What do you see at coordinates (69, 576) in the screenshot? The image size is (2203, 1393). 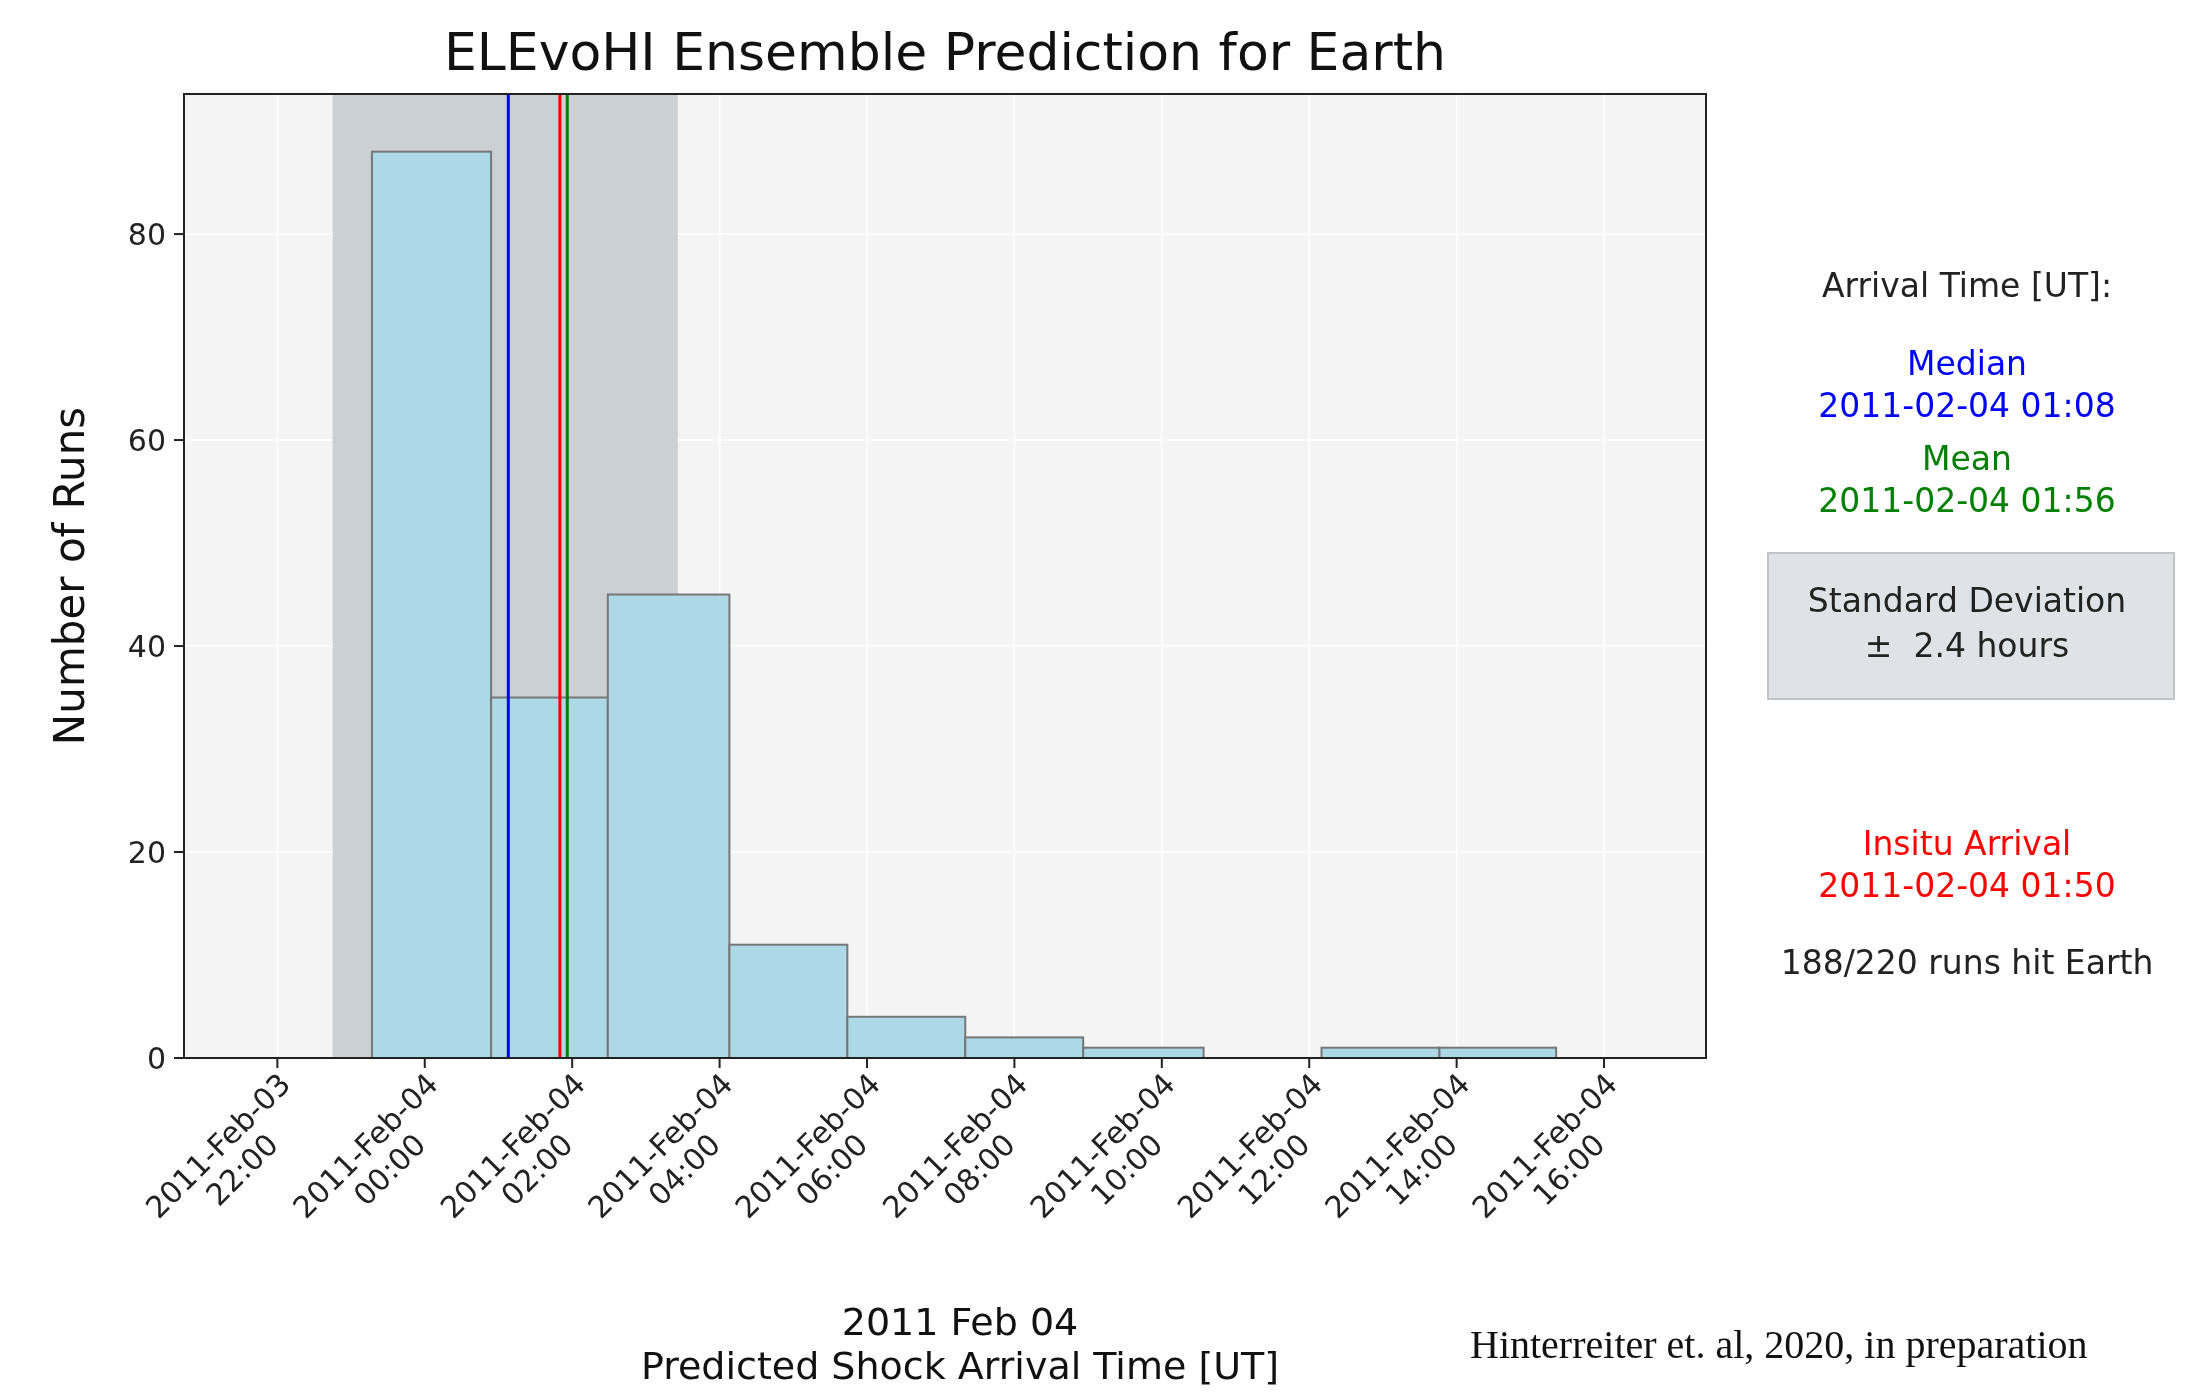 I see `y-axis-title: Number of Runs` at bounding box center [69, 576].